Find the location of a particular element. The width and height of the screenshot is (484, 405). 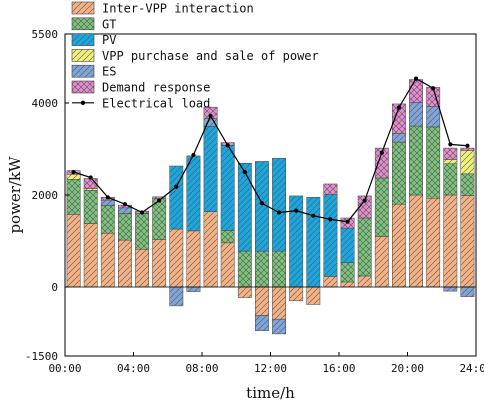

x-axis-label: time/h is located at coordinates (270, 393).